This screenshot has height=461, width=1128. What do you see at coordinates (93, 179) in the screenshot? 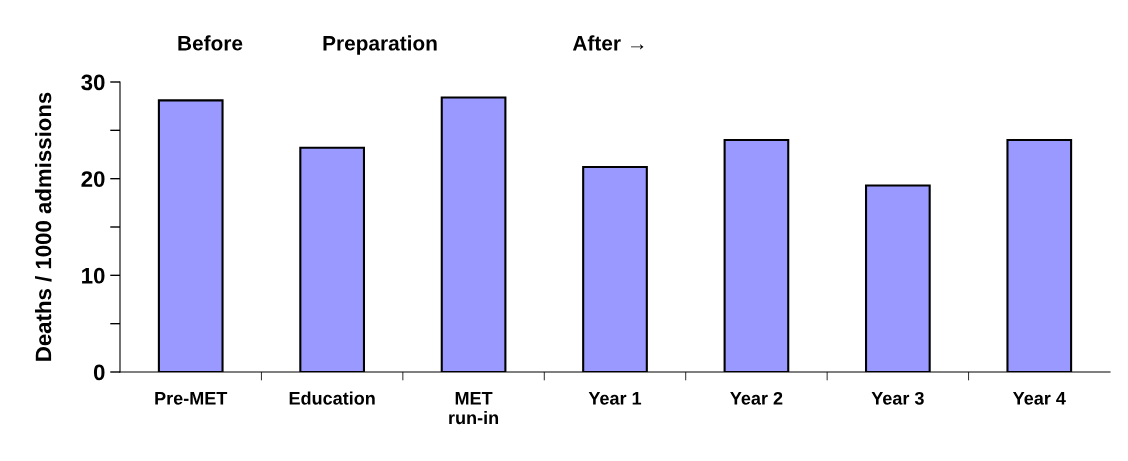
I see `y-tick-label: 20` at bounding box center [93, 179].